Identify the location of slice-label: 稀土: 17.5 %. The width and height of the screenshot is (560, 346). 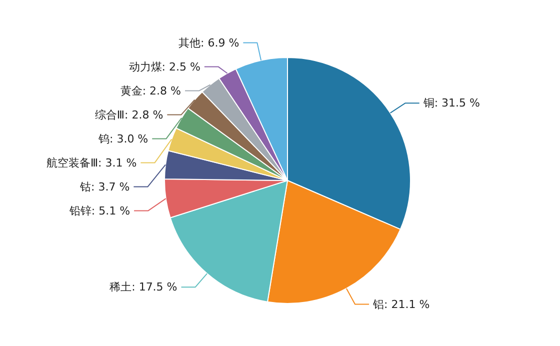
(144, 287).